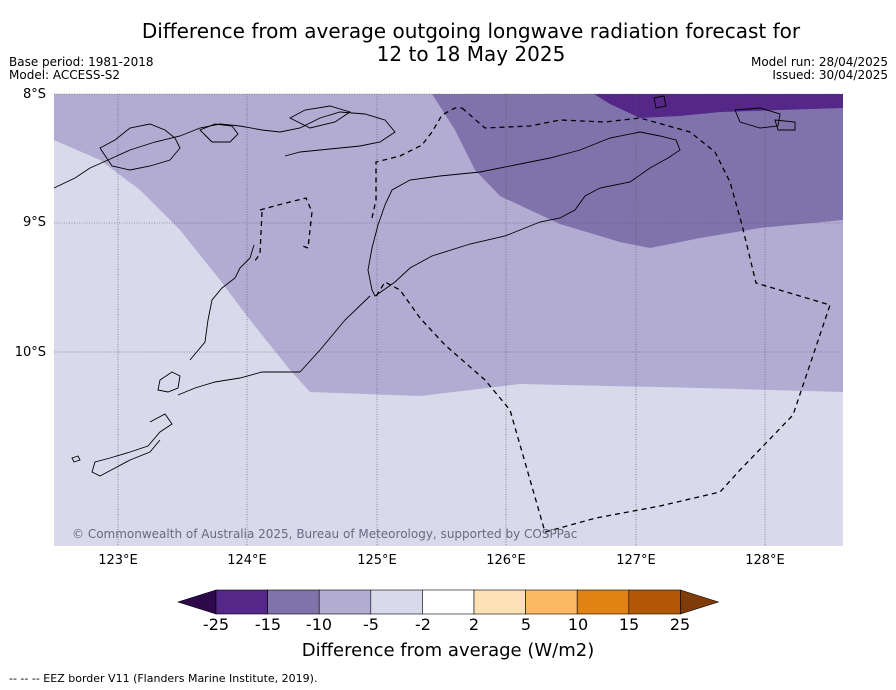  Describe the element at coordinates (30, 352) in the screenshot. I see `lat-label-10s: 10°S` at that location.